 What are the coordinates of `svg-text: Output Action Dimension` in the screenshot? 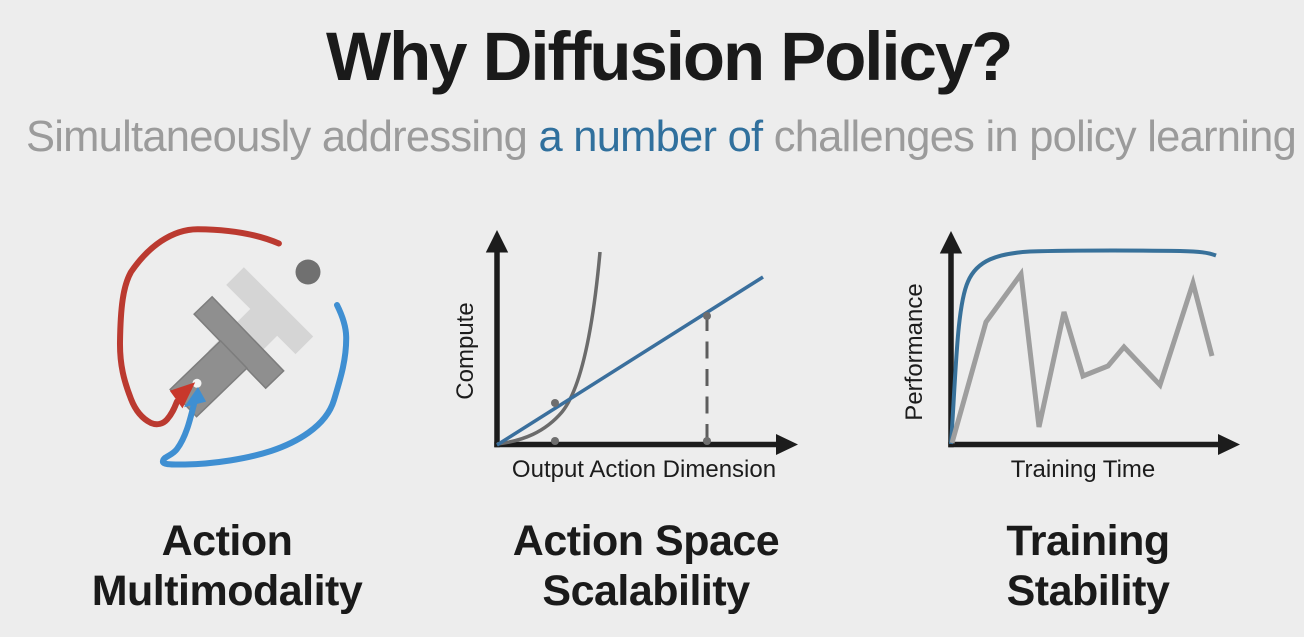 It's located at (644, 469).